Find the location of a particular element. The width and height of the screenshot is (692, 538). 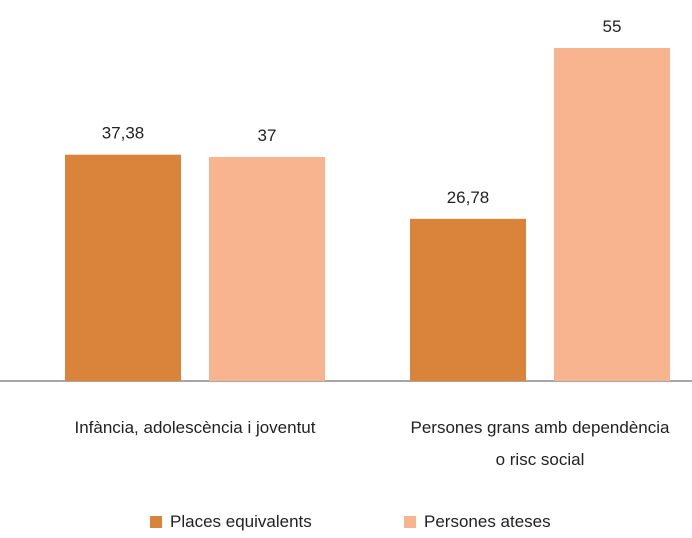

value-label: 55 is located at coordinates (612, 26).